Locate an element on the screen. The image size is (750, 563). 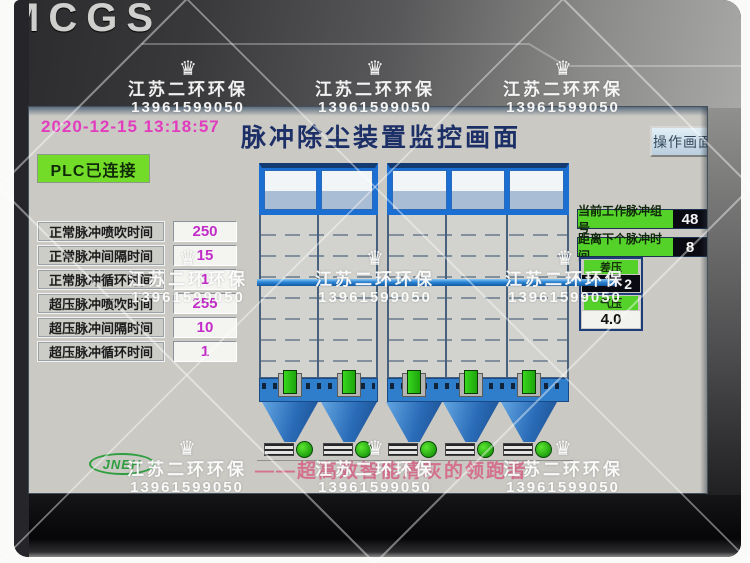
status-row: 当前工作脉冲组号 48 is located at coordinates (642, 219).